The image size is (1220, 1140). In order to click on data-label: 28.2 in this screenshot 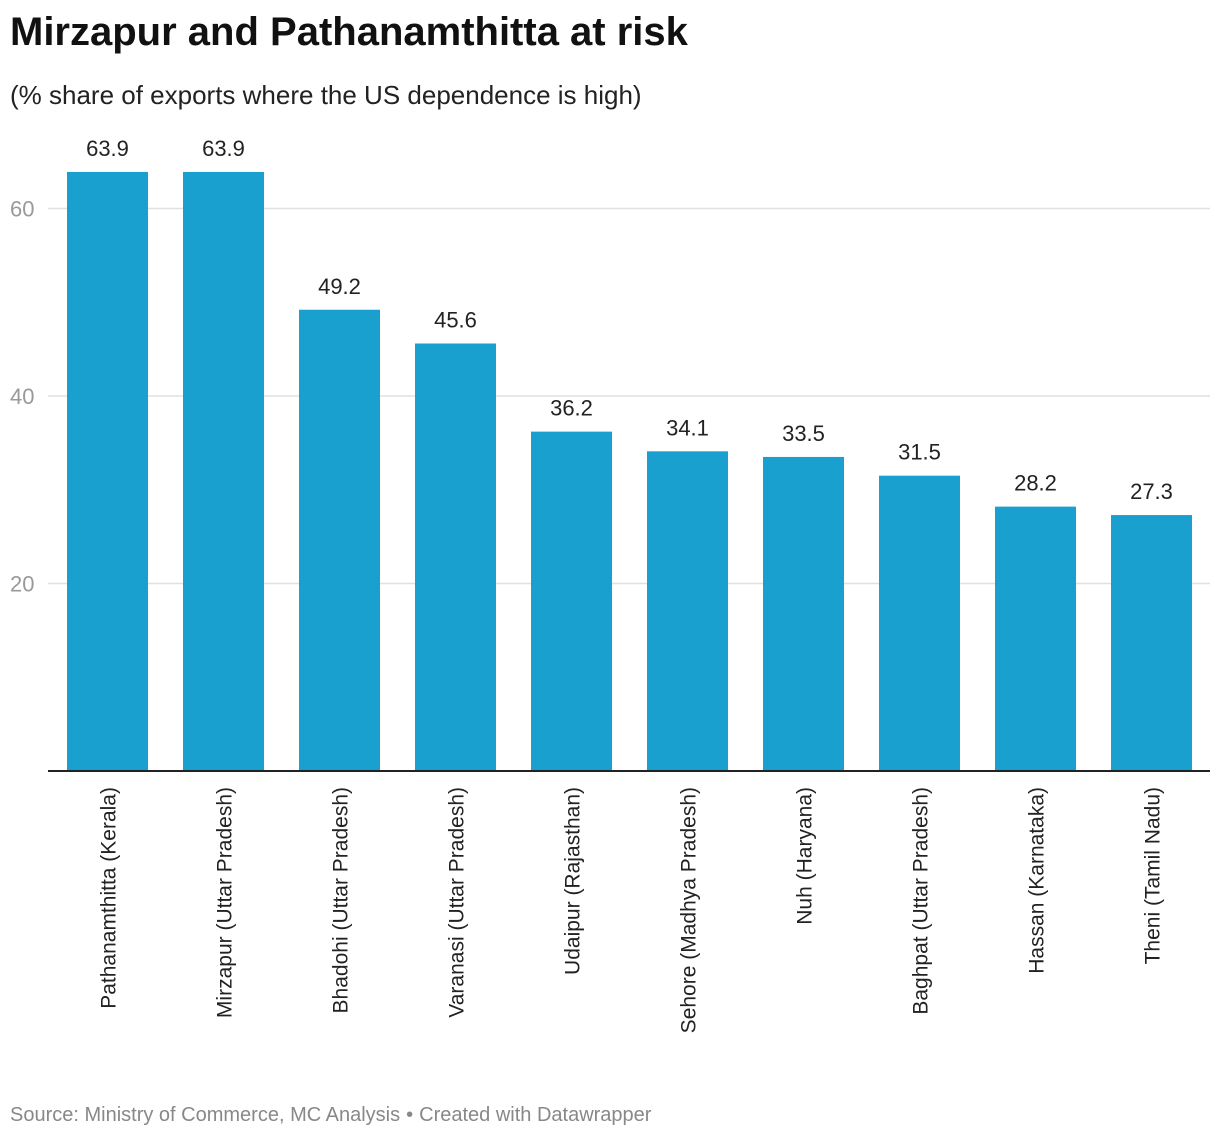, I will do `click(1035, 483)`.